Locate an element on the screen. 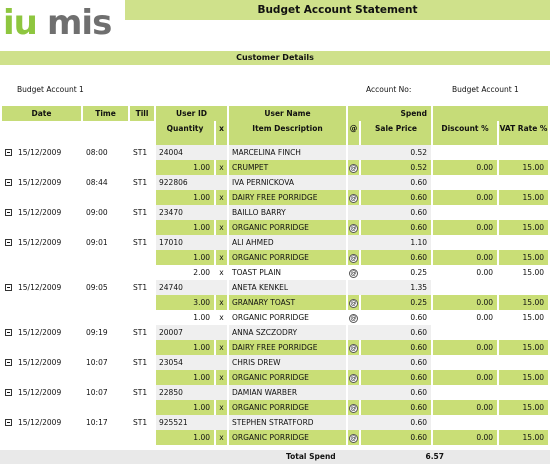  item-description: GRANARY TOAST is located at coordinates (287, 302).